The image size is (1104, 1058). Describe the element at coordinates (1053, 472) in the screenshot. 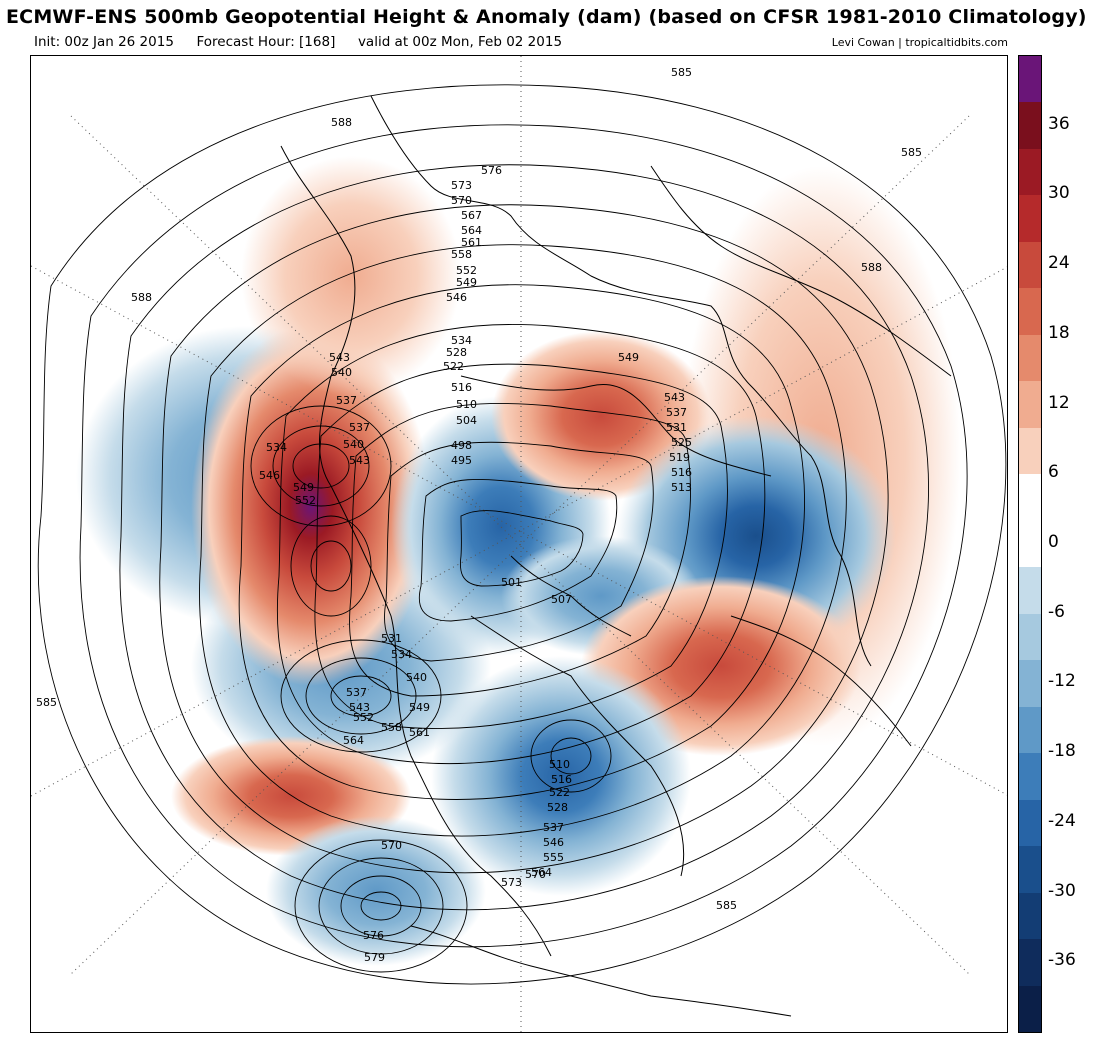

I see `colorbar-label: 6` at that location.